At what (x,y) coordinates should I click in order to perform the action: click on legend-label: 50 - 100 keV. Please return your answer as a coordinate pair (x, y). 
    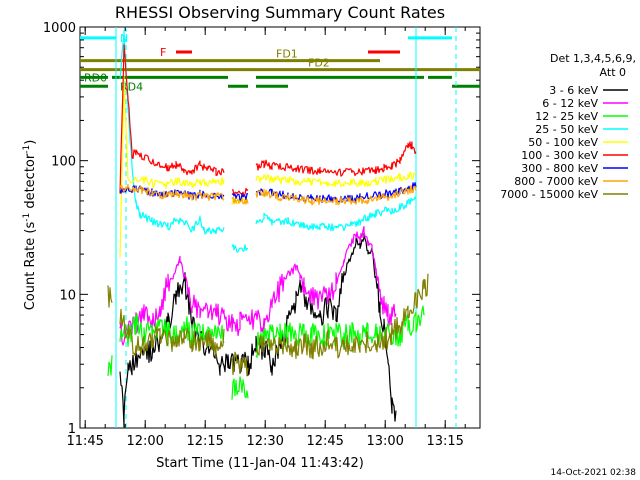
    Looking at the image, I should click on (563, 142).